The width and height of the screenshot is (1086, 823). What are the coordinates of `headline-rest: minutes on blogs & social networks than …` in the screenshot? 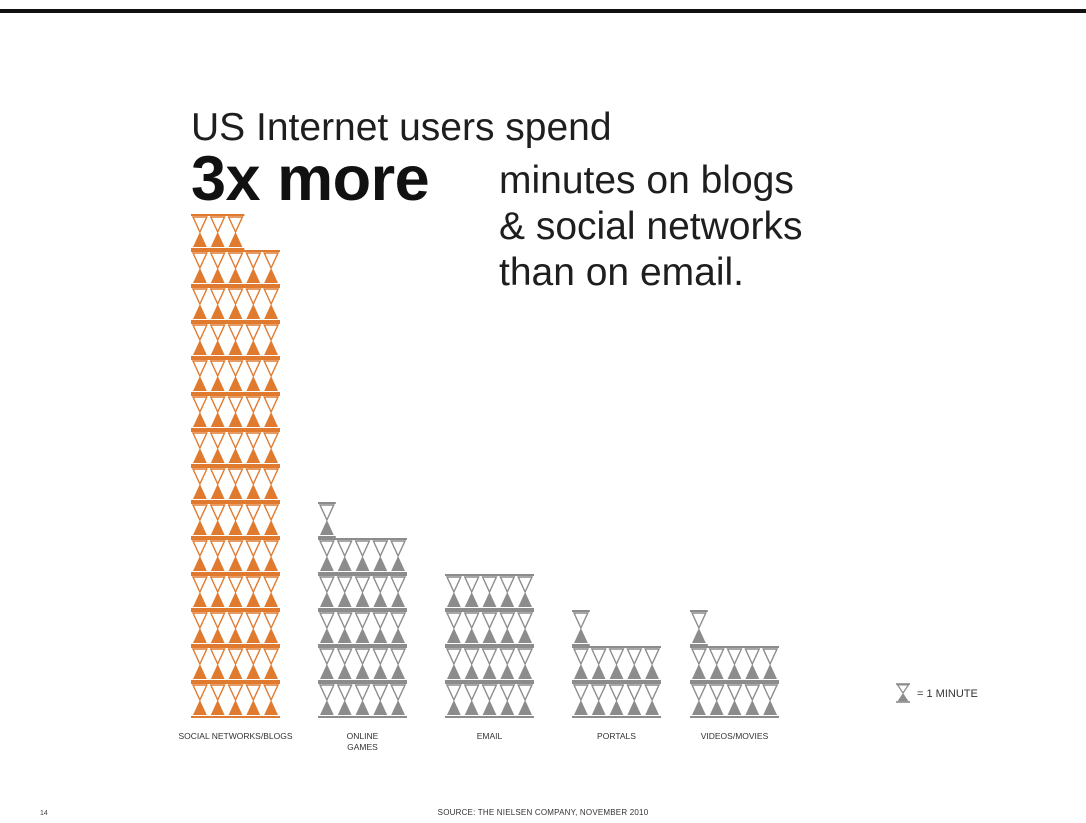 It's located at (650, 227).